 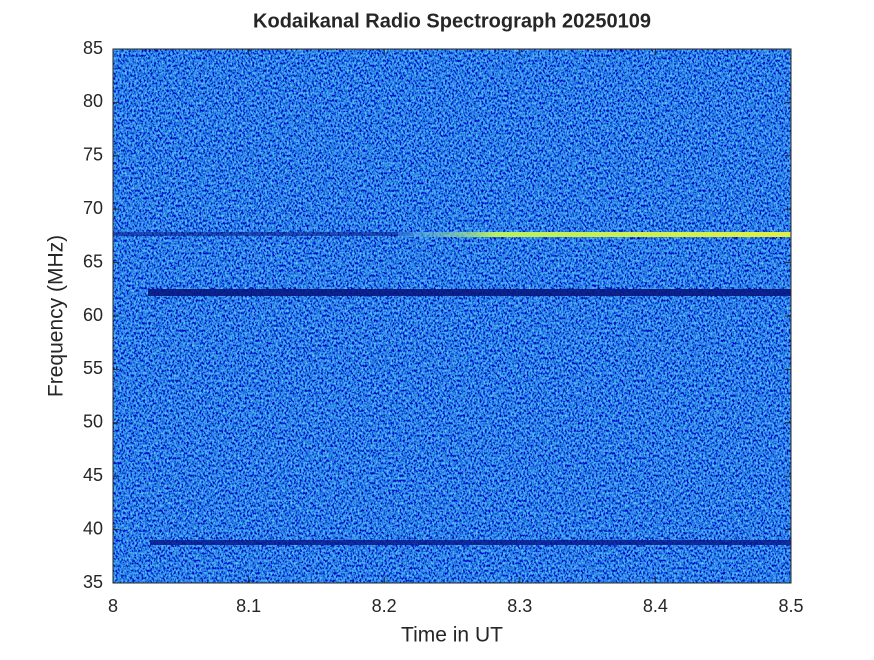 What do you see at coordinates (93, 48) in the screenshot?
I see `y-tick-label: 85` at bounding box center [93, 48].